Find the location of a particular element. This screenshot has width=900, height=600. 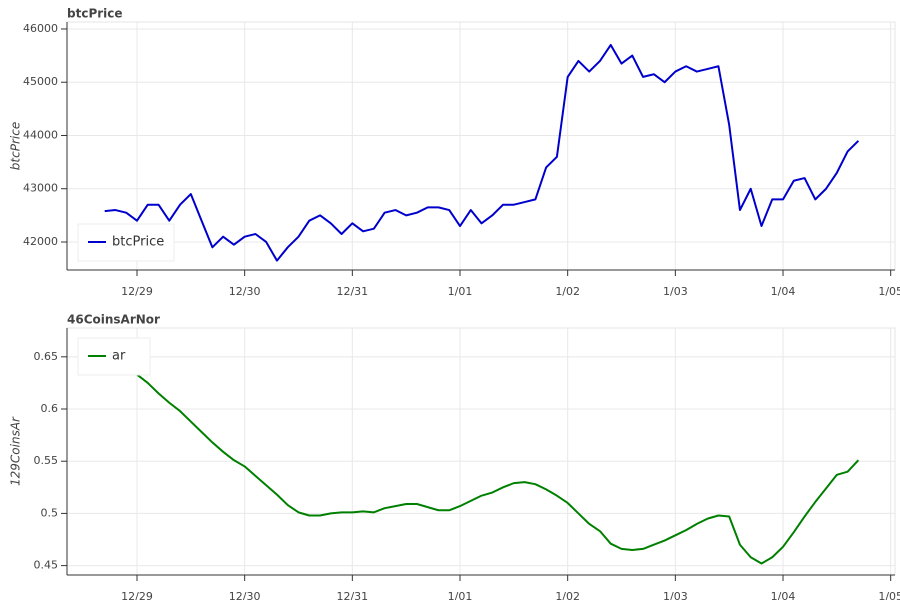

y-axis-label: 129CoinsAr is located at coordinates (16, 451).